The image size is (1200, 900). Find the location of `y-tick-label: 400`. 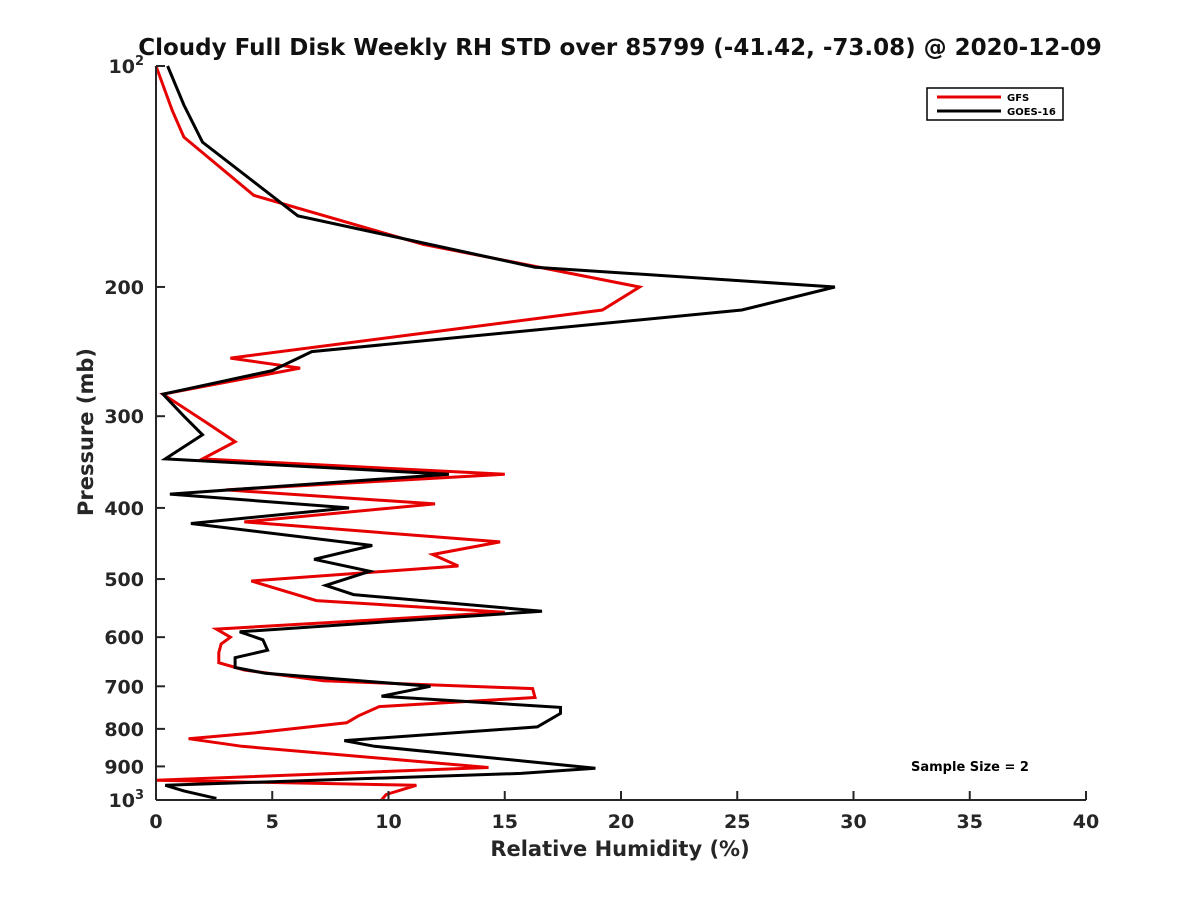

y-tick-label: 400 is located at coordinates (124, 509).